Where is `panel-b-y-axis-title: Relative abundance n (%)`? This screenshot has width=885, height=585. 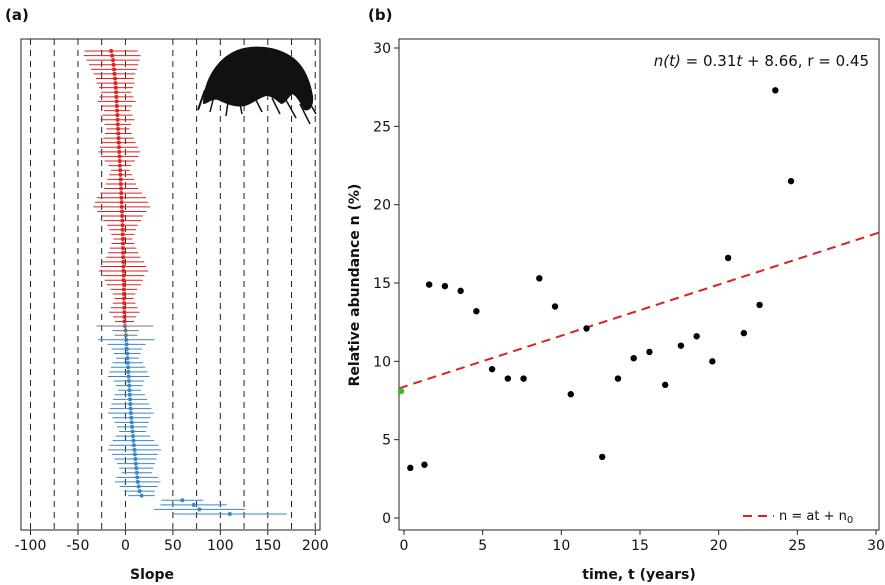 panel-b-y-axis-title: Relative abundance n (%) is located at coordinates (355, 285).